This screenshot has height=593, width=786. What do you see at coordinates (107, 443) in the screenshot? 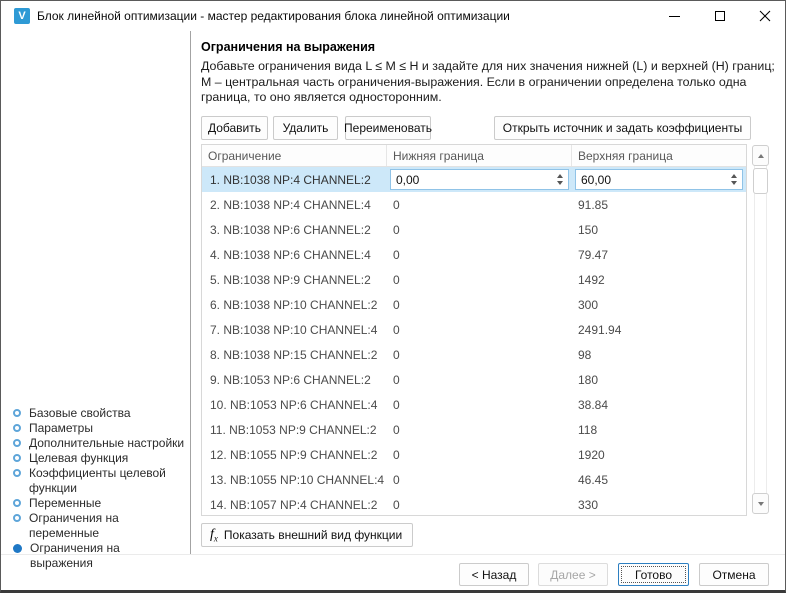
I see `step-label: Дополнительные настройки` at bounding box center [107, 443].